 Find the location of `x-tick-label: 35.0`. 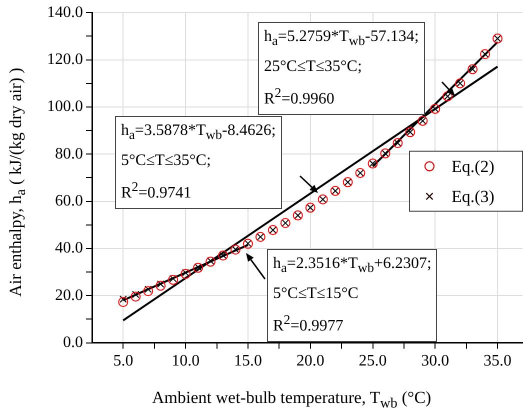

x-tick-label: 35.0 is located at coordinates (498, 361).